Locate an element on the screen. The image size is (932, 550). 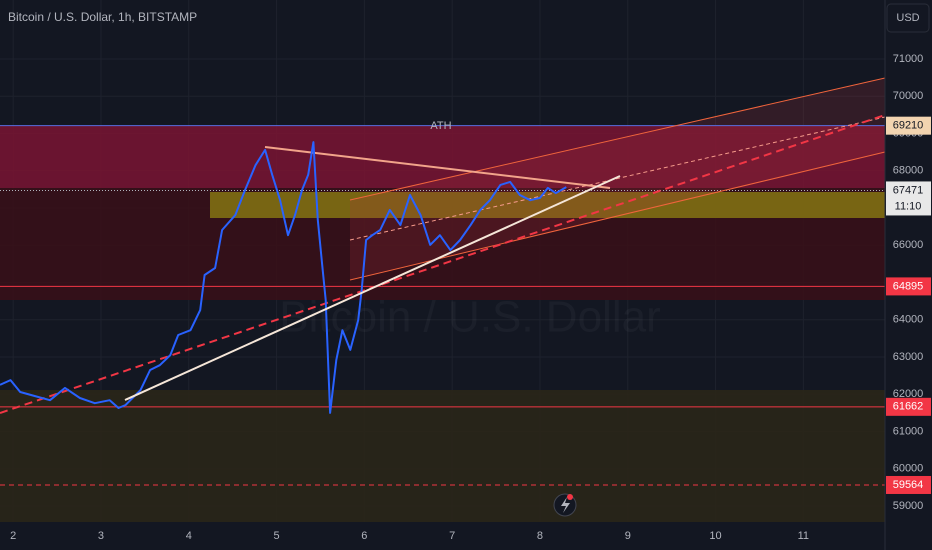
x-tick-label: 10 is located at coordinates (715, 536).